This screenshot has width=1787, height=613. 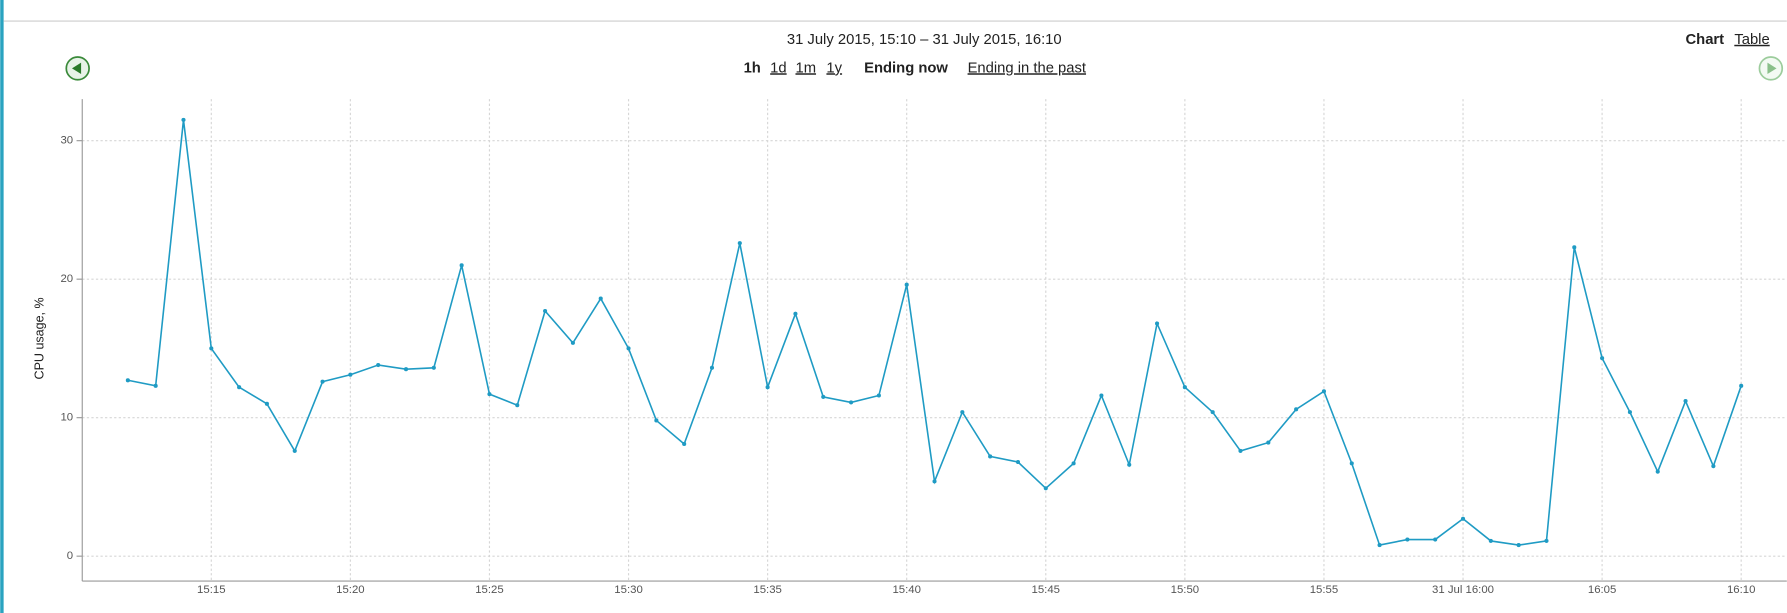 What do you see at coordinates (1741, 590) in the screenshot?
I see `x-tick-label: 16:10` at bounding box center [1741, 590].